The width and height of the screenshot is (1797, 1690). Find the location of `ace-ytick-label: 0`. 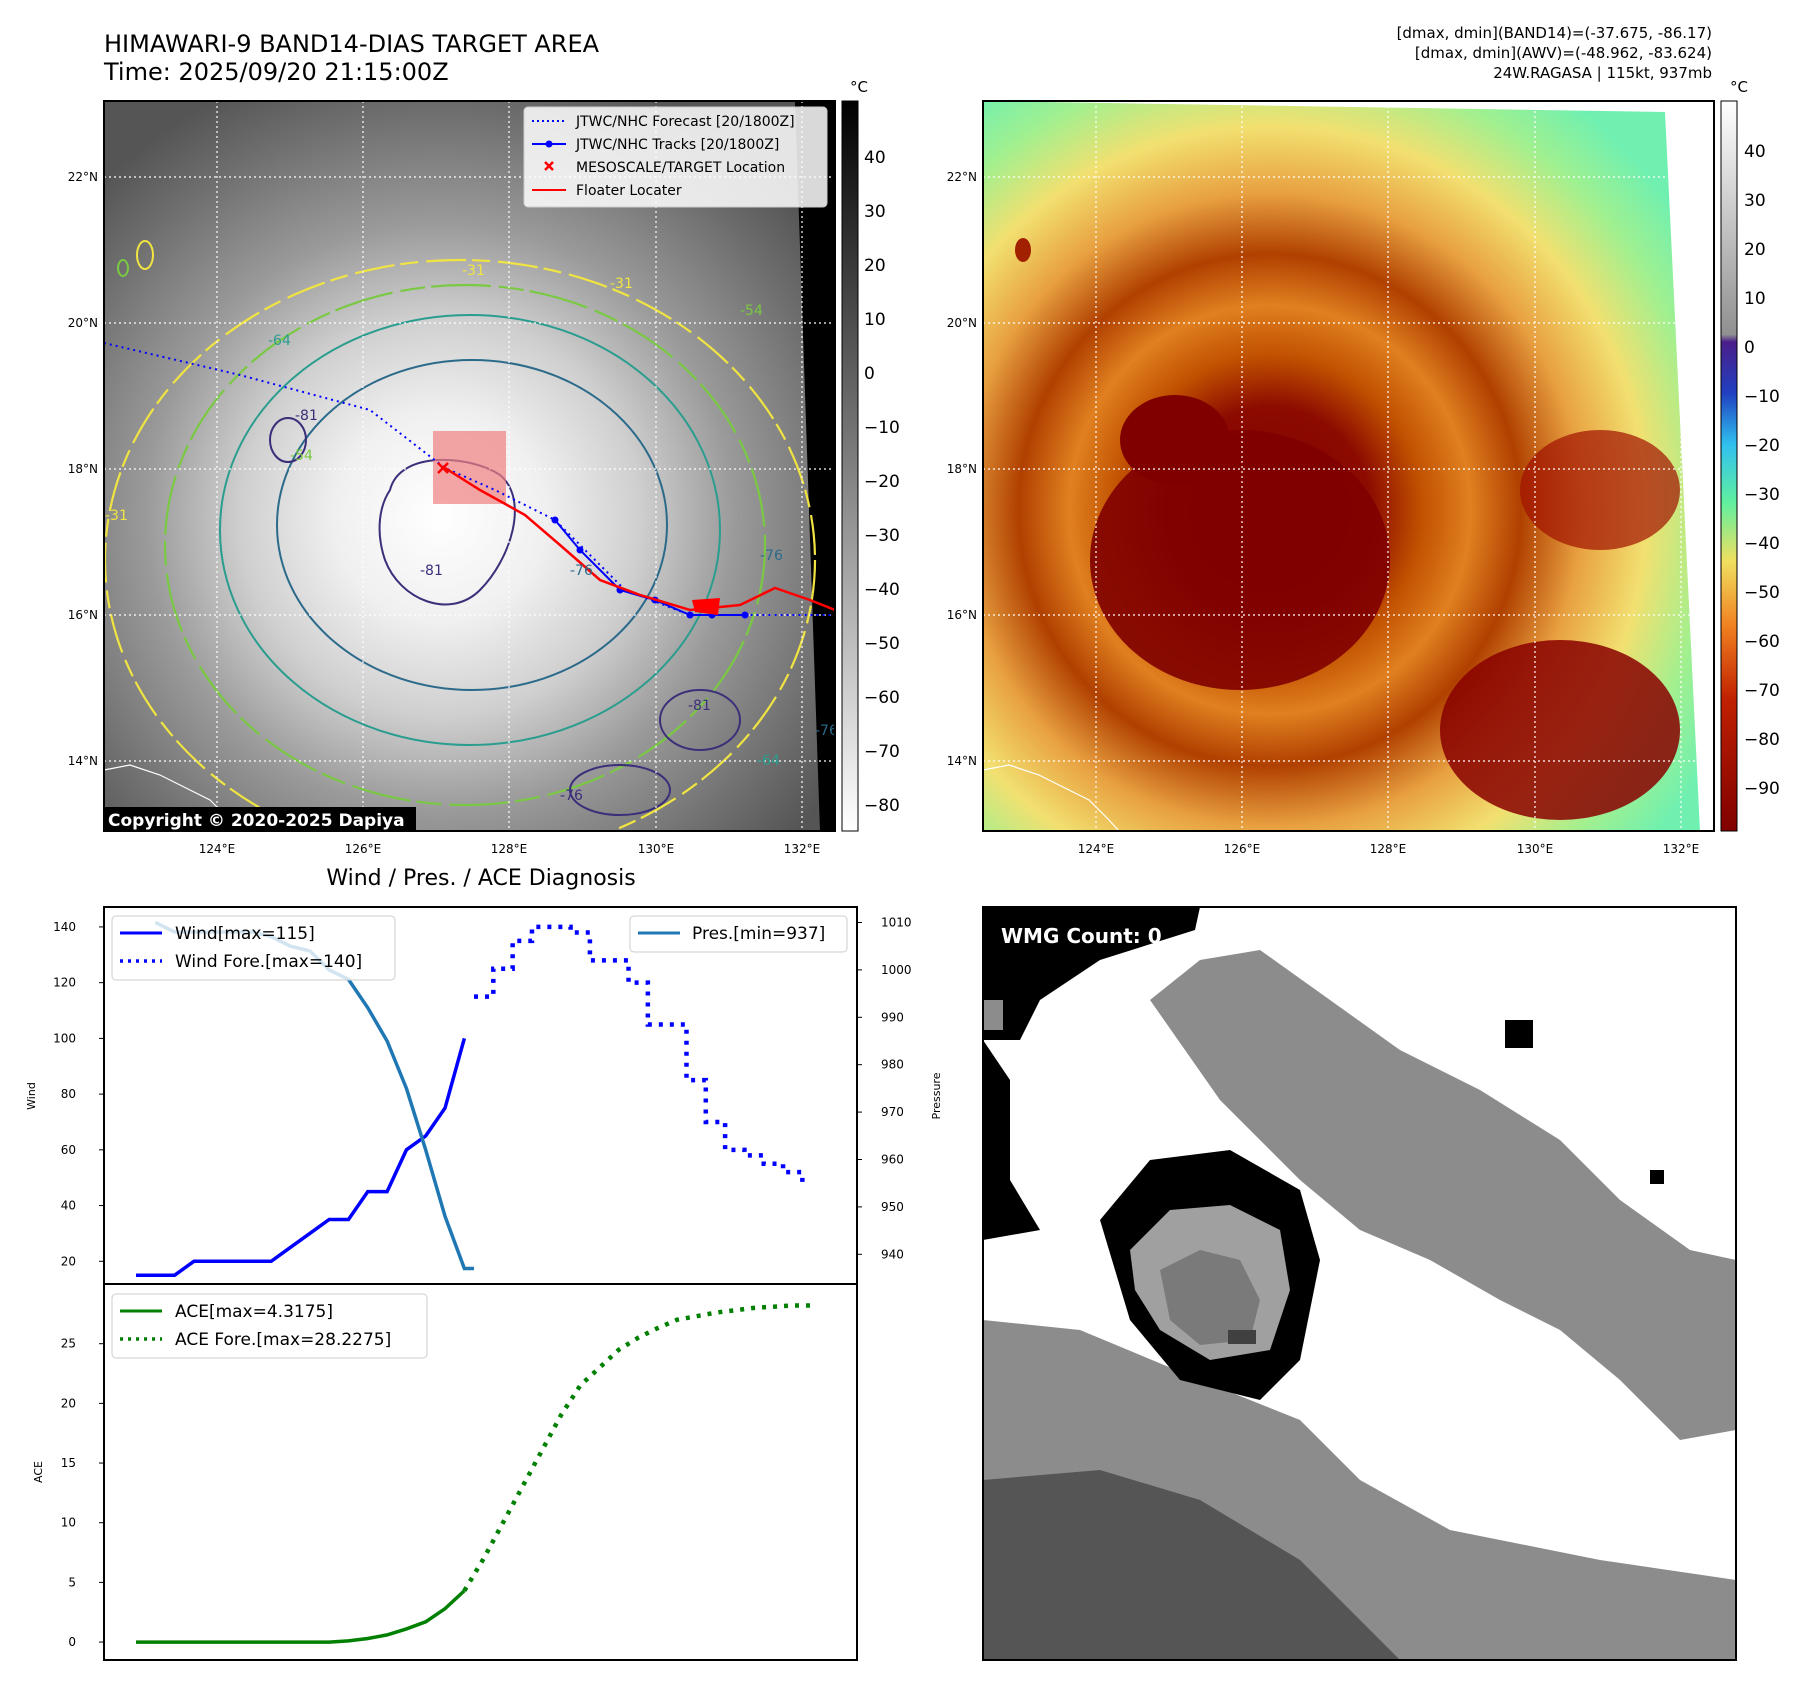

ace-ytick-label: 0 is located at coordinates (72, 1642).